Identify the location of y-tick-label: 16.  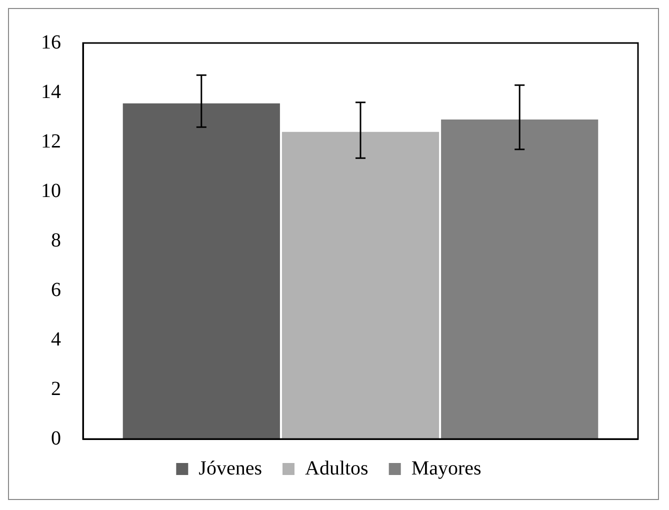
(51, 42).